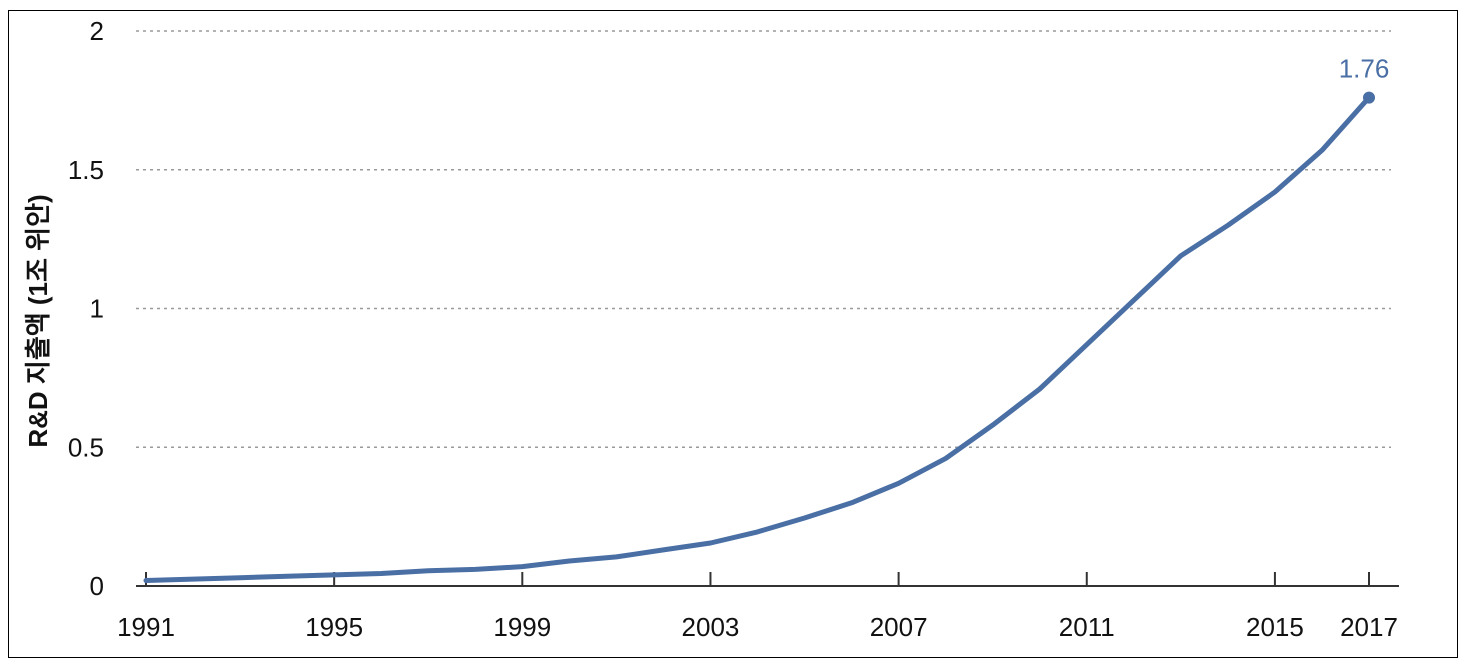 This screenshot has height=669, width=1470. What do you see at coordinates (86, 170) in the screenshot?
I see `y-tick-label: 1.5` at bounding box center [86, 170].